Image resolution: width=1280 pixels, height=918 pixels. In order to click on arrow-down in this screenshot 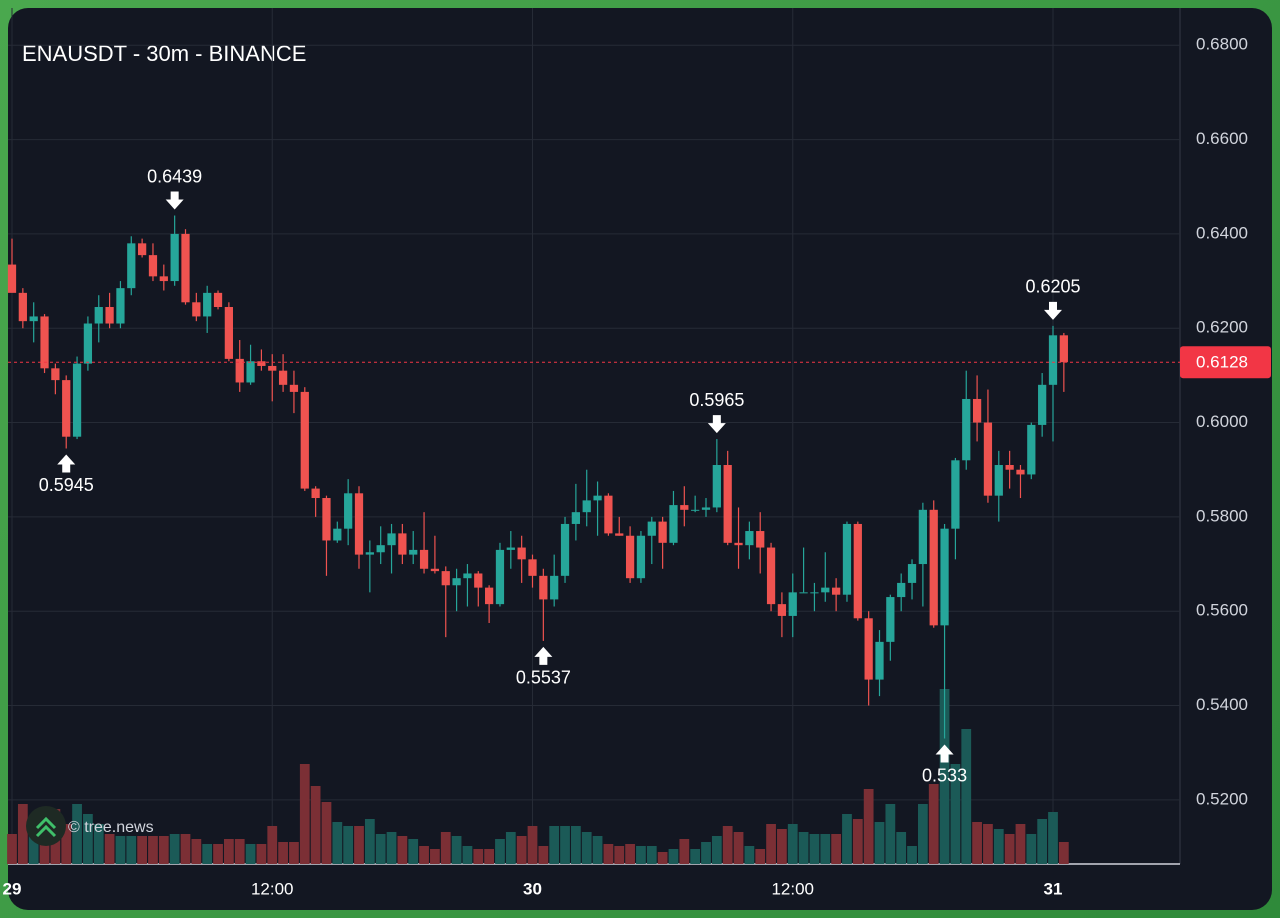, I will do `click(1053, 310)`.